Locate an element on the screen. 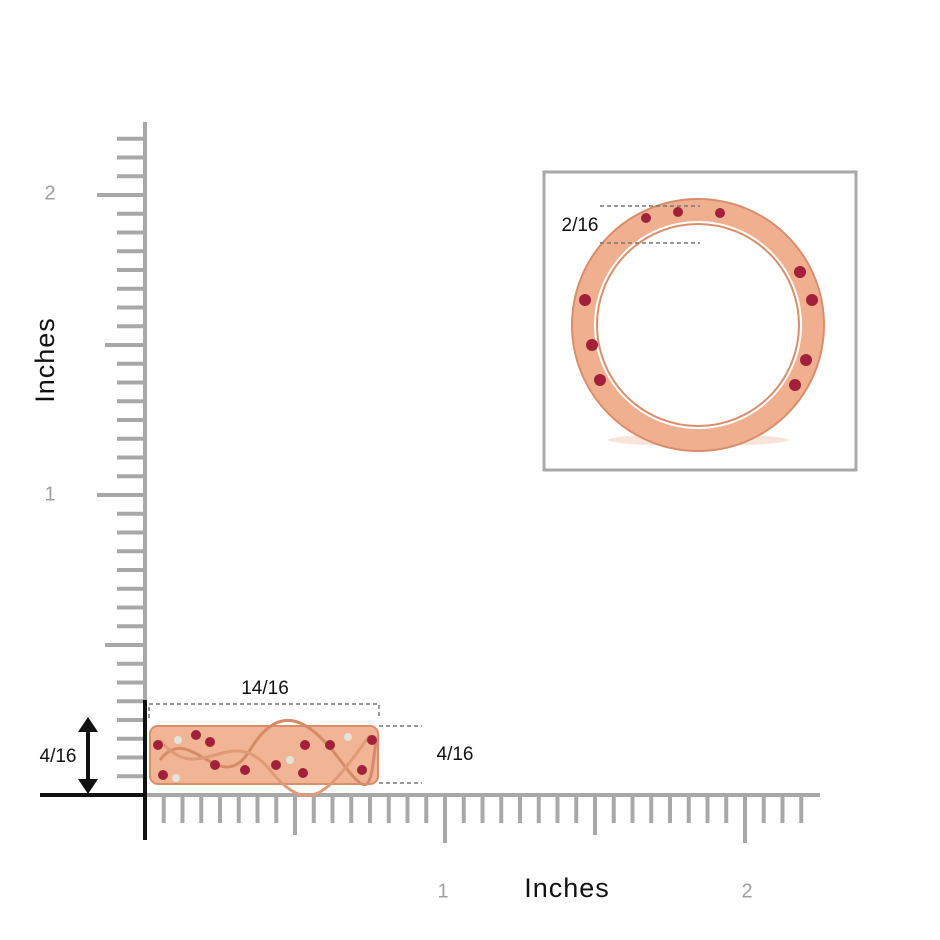 The width and height of the screenshot is (940, 940). height-label: 4/16 is located at coordinates (455, 754).